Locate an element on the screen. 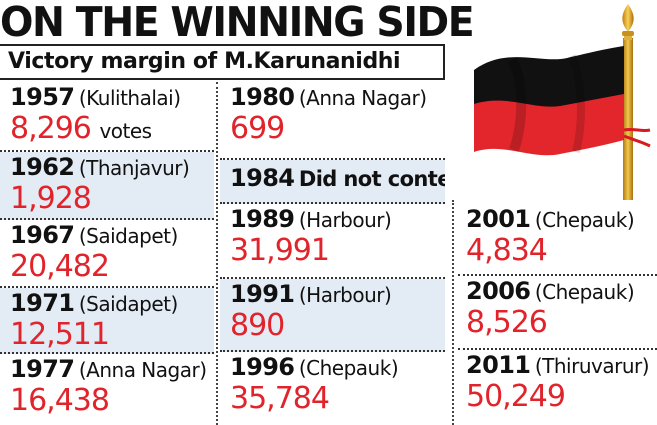  headline: ON THE WINNING SIDE is located at coordinates (237, 23).